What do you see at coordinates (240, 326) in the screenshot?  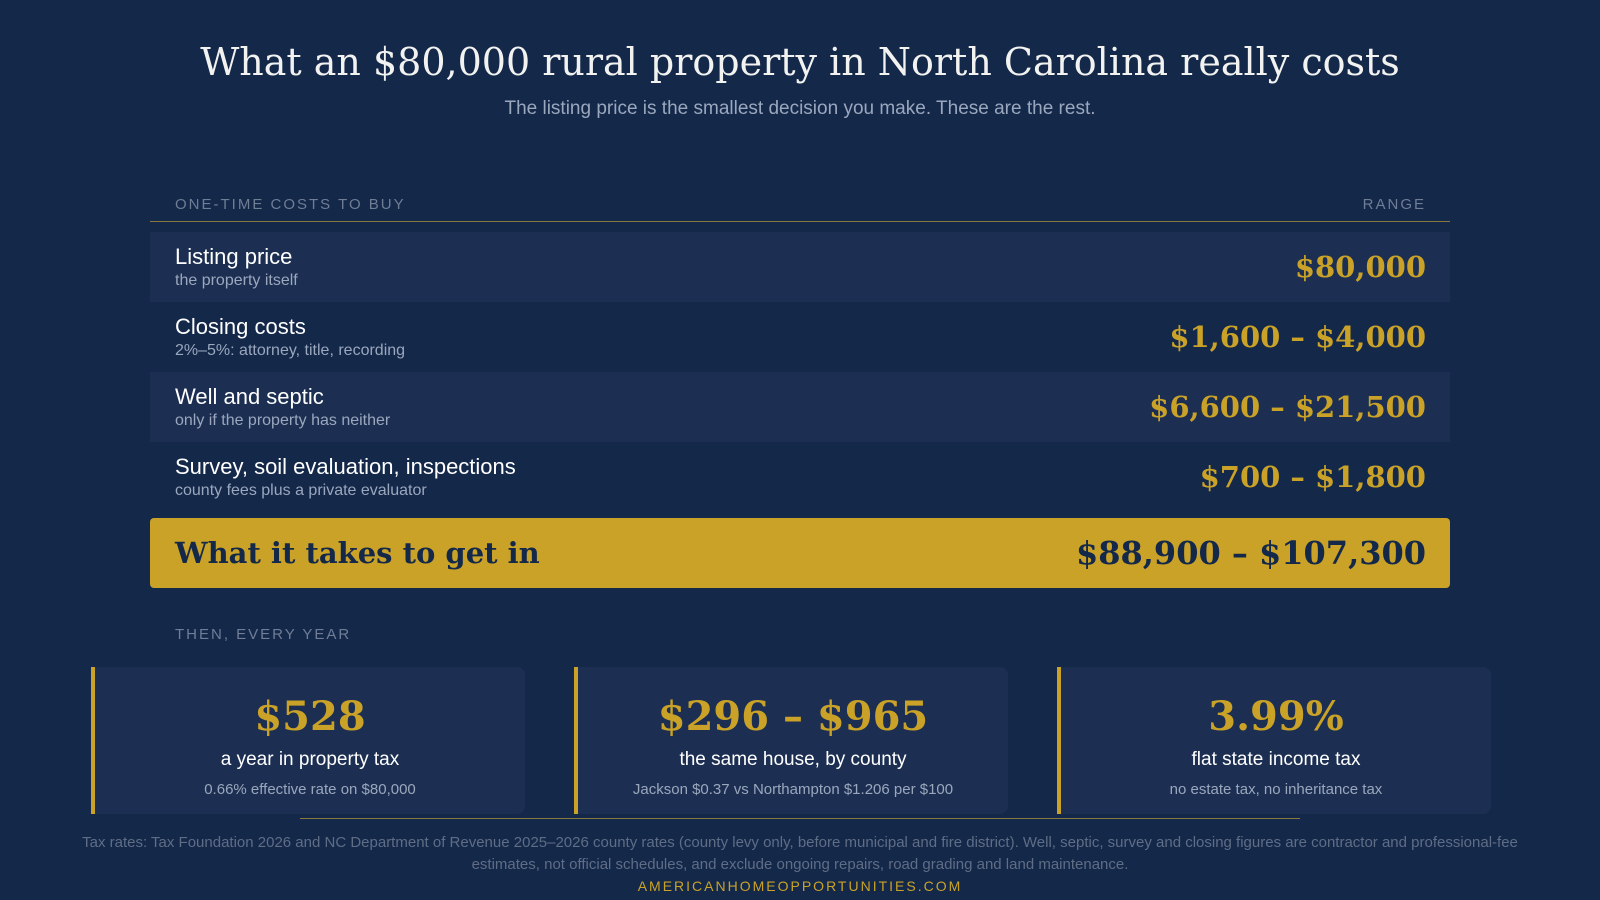 I see `row-label: Closing costs` at bounding box center [240, 326].